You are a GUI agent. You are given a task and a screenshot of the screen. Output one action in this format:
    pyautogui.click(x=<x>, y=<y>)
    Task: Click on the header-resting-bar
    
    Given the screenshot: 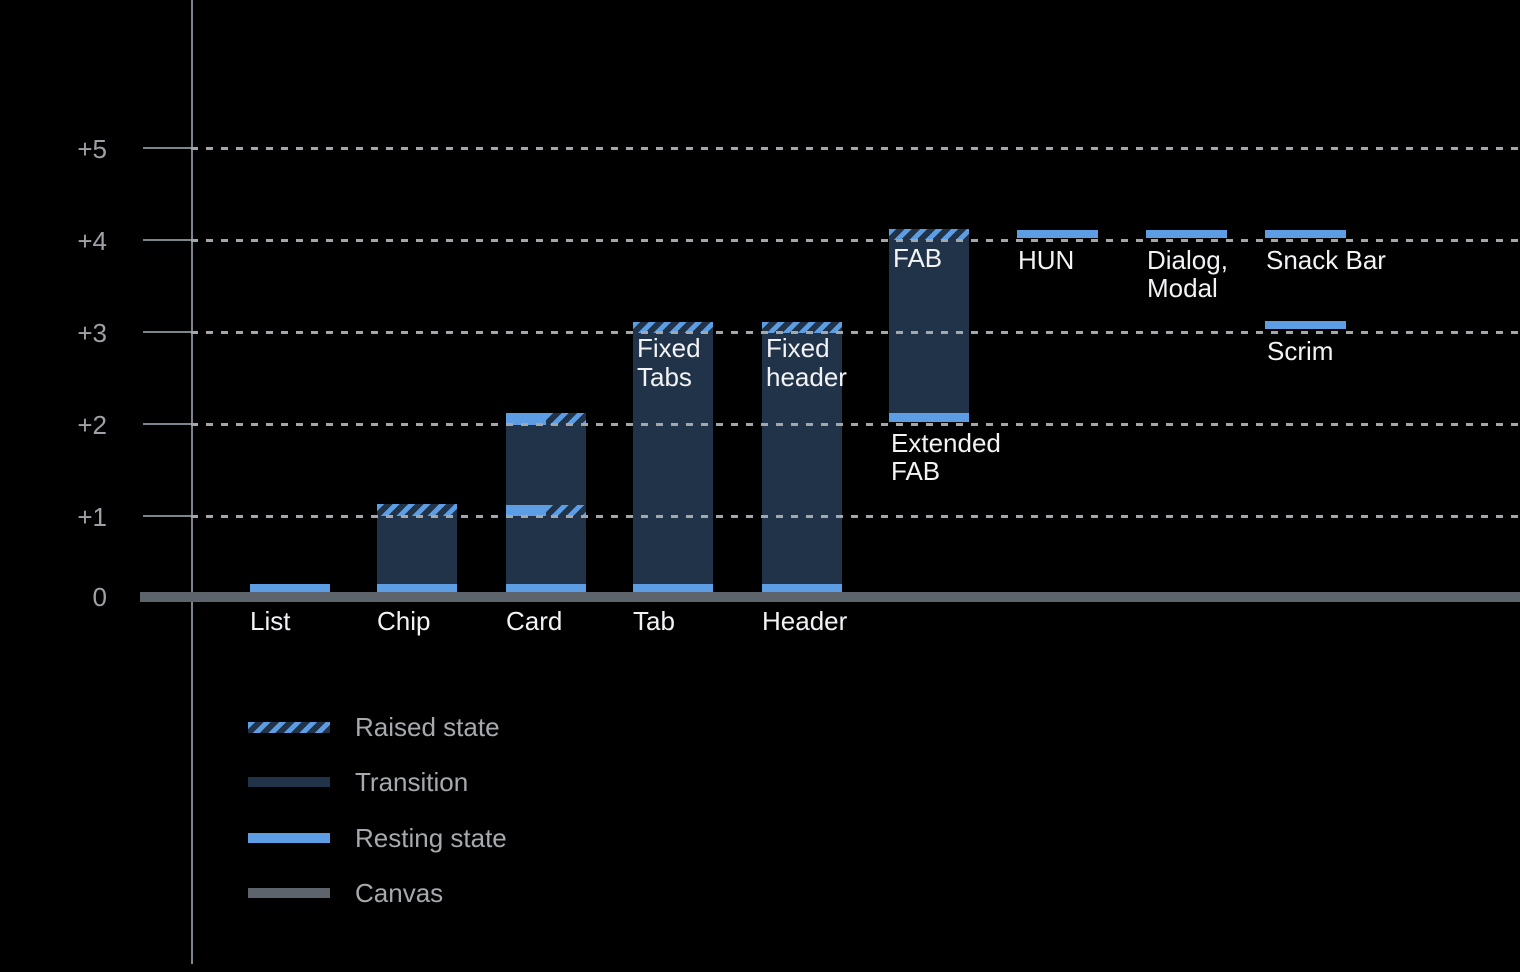 What is the action you would take?
    pyautogui.click(x=802, y=588)
    